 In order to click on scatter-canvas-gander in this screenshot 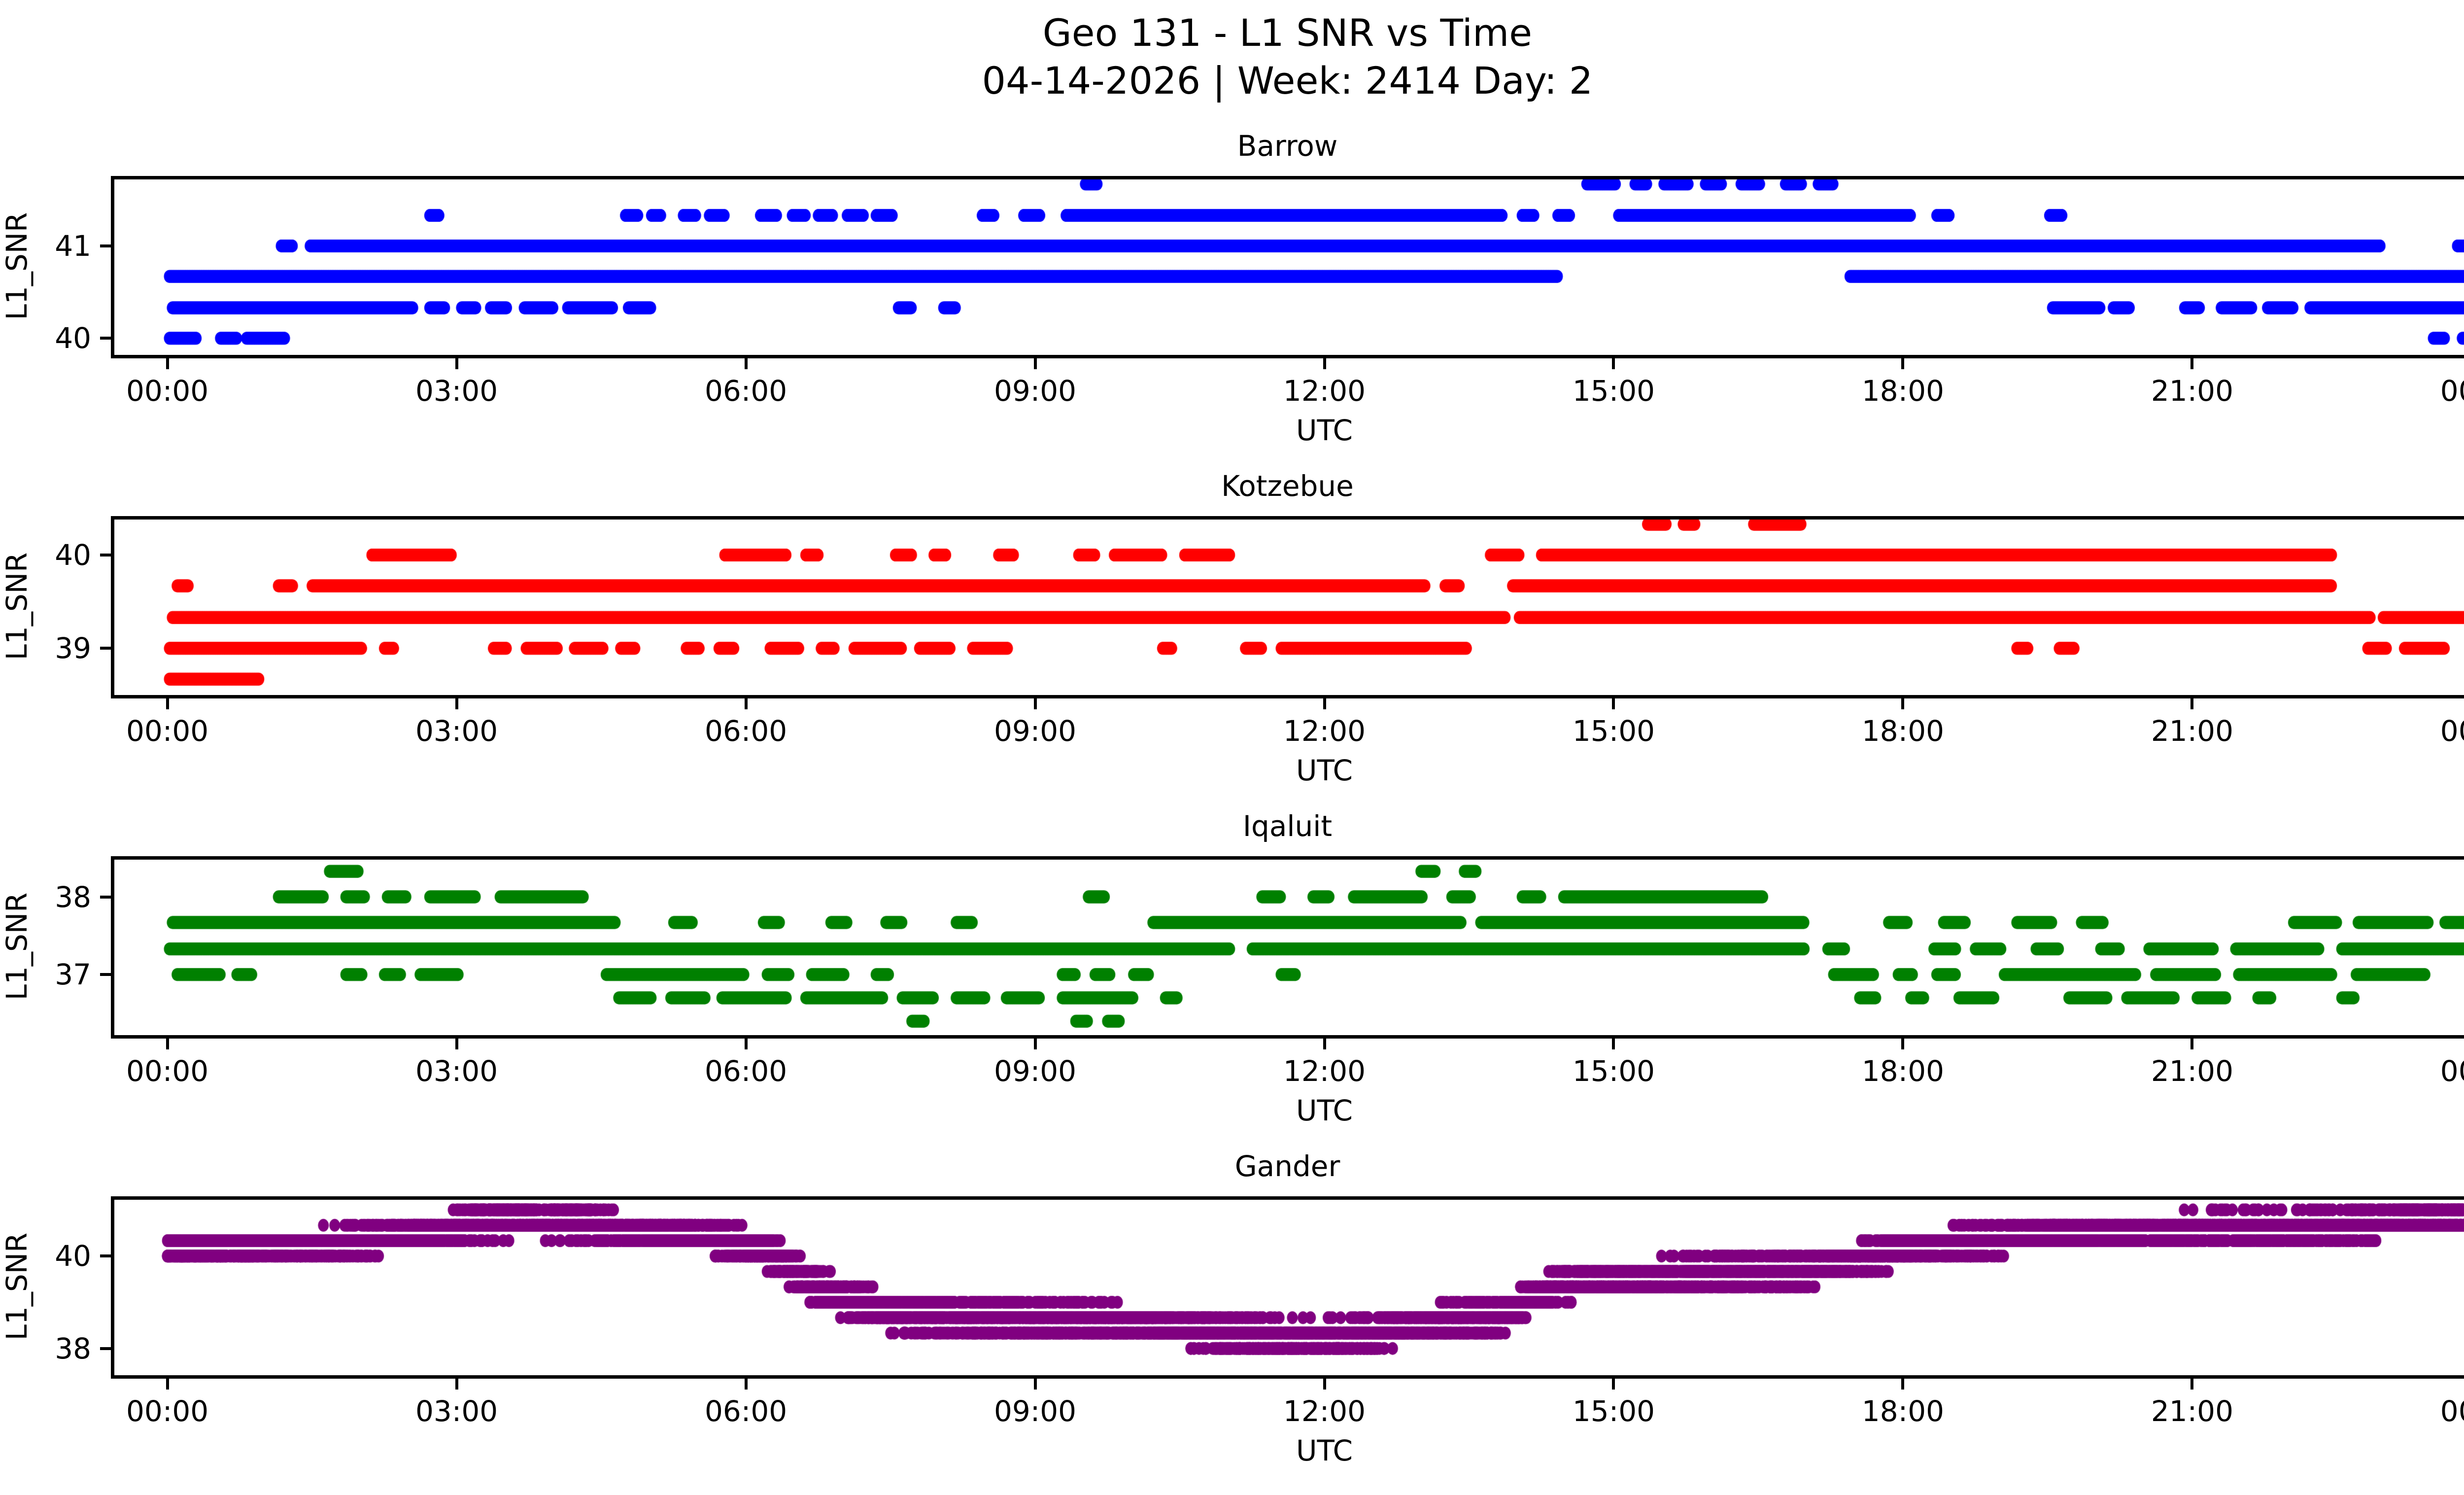, I will do `click(1289, 1287)`.